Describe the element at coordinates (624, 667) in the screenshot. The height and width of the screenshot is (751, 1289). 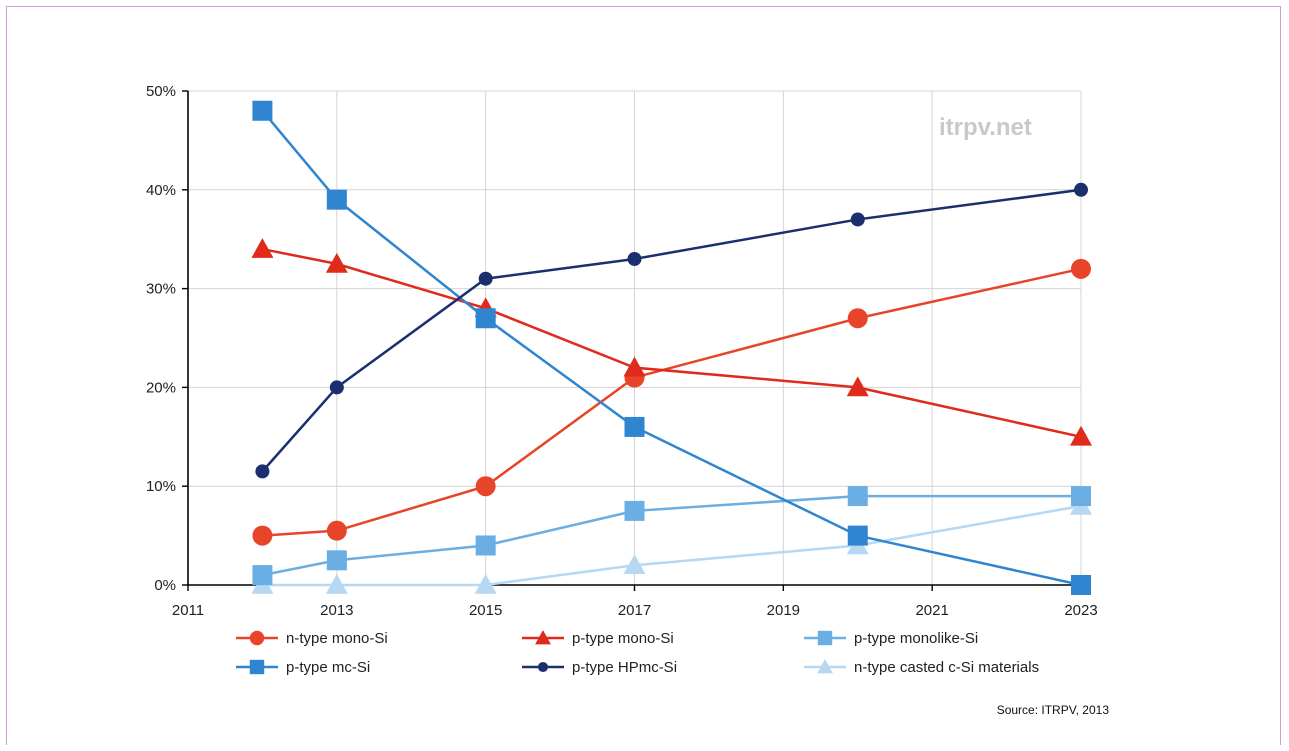
I see `legend-label: p-type HPmc-Si` at that location.